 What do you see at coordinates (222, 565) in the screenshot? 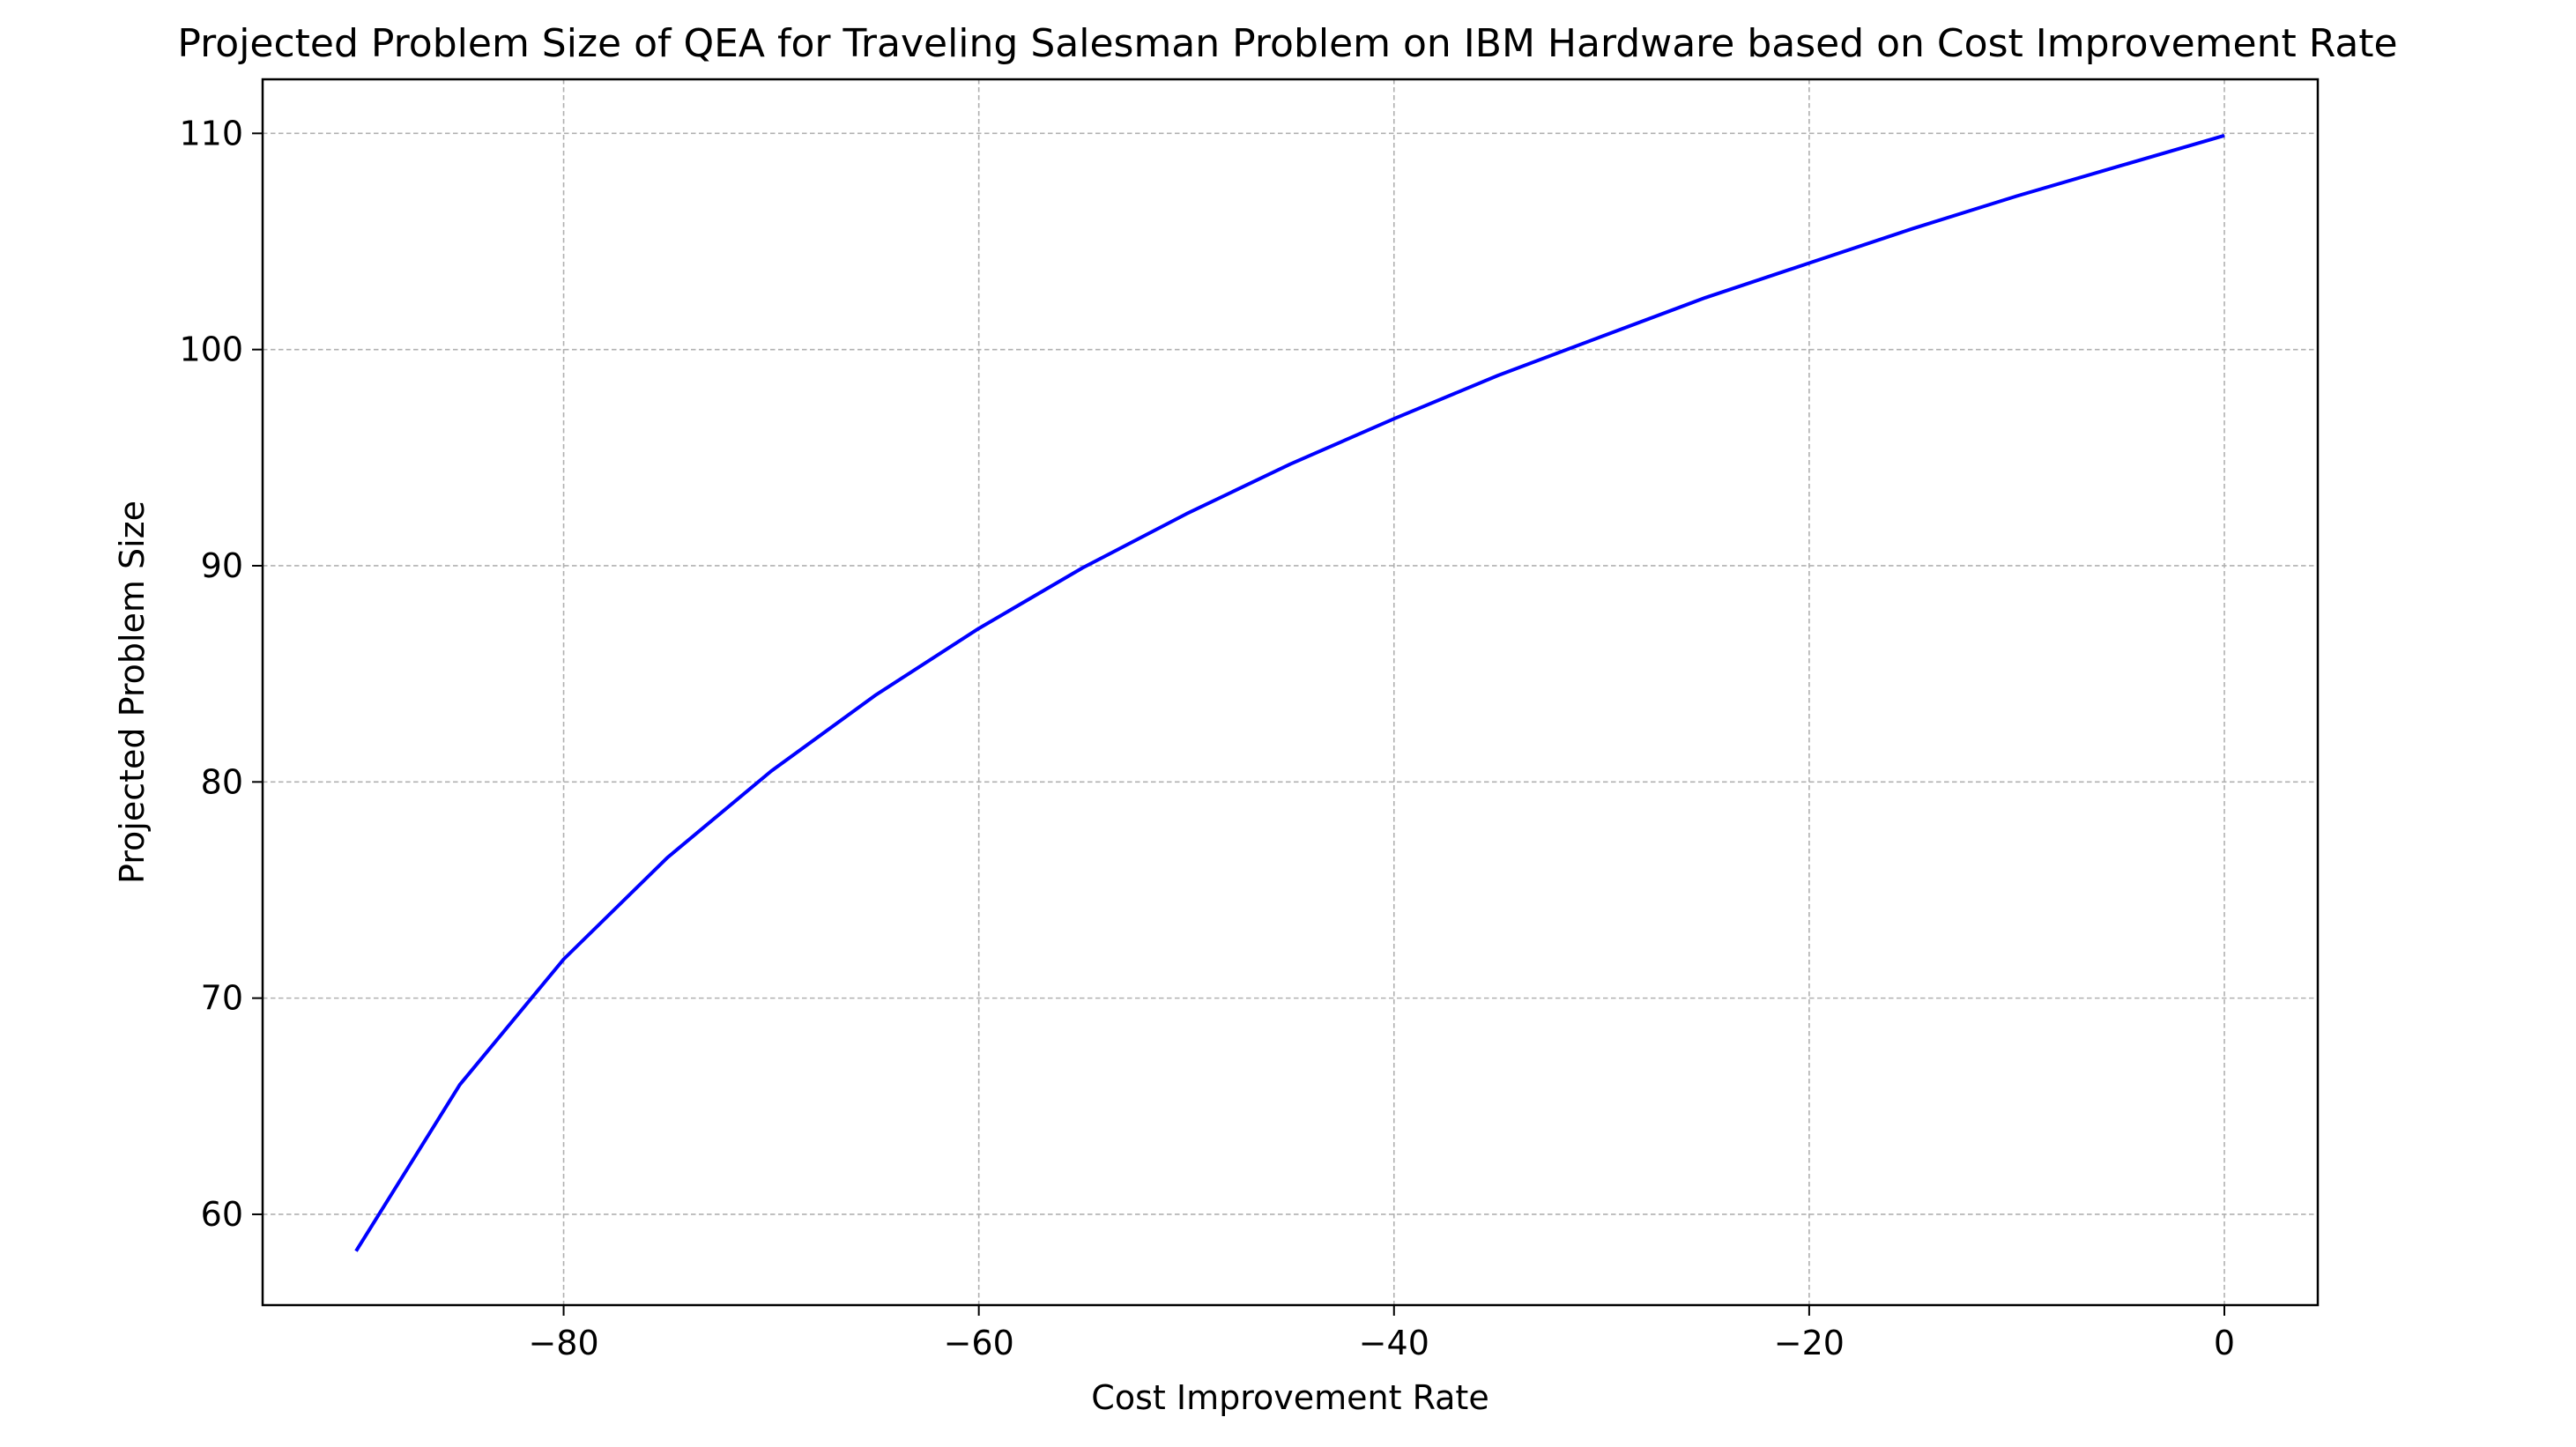
I see `y-tick-label: 90` at bounding box center [222, 565].